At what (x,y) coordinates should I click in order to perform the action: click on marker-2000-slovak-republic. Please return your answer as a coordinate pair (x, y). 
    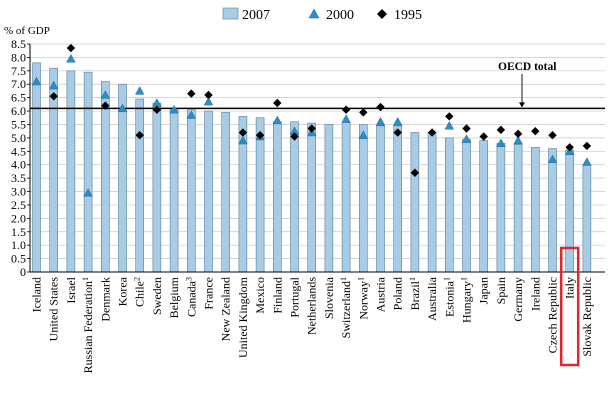
    Looking at the image, I should click on (587, 161).